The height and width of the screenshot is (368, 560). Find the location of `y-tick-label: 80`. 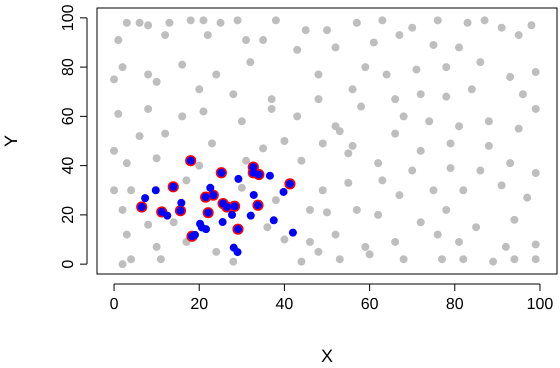

y-tick-label: 80 is located at coordinates (68, 67).